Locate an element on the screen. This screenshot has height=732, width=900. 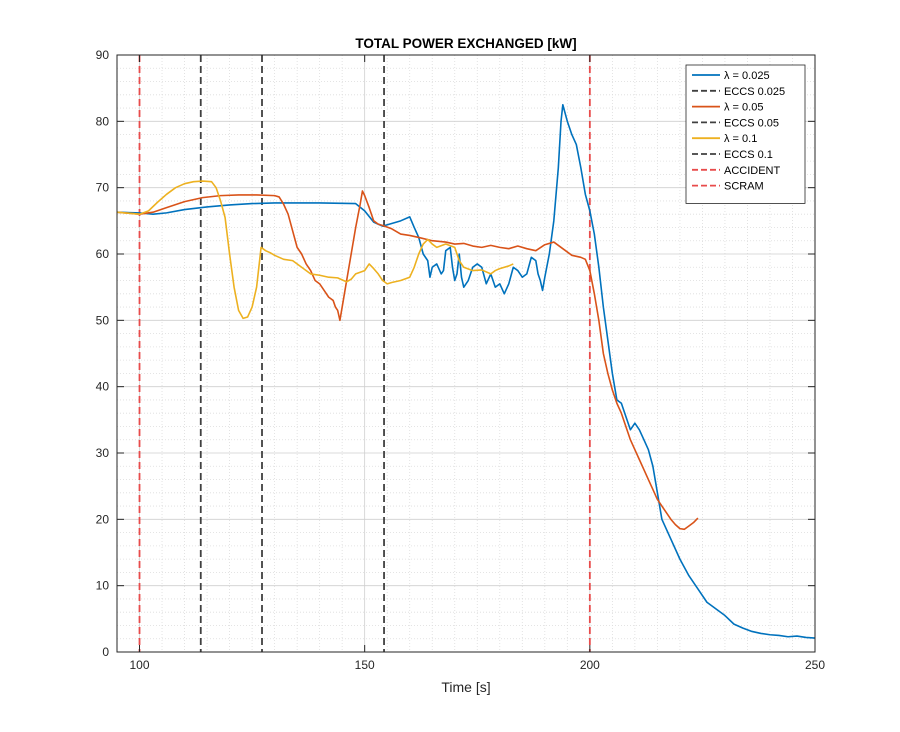
y-tick-label: 60 is located at coordinates (103, 254).